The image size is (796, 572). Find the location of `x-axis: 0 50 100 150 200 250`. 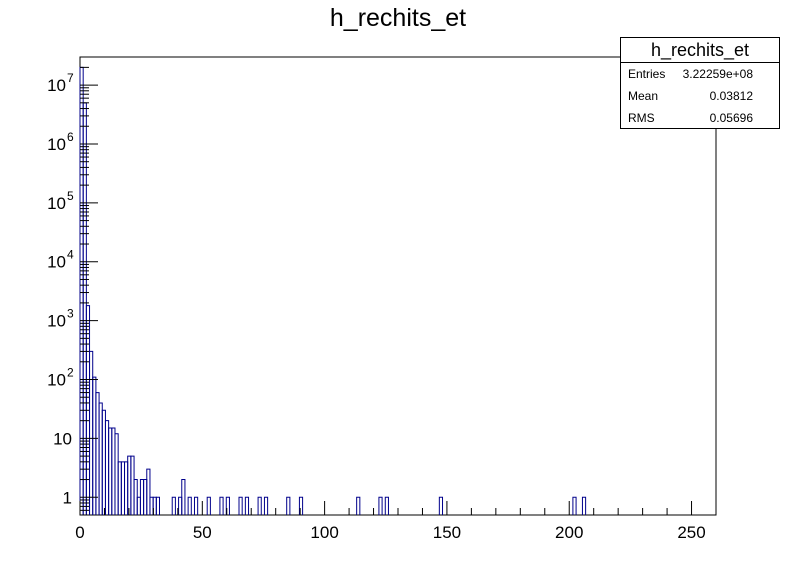

x-axis: 0 50 100 150 200 250 is located at coordinates (396, 521).